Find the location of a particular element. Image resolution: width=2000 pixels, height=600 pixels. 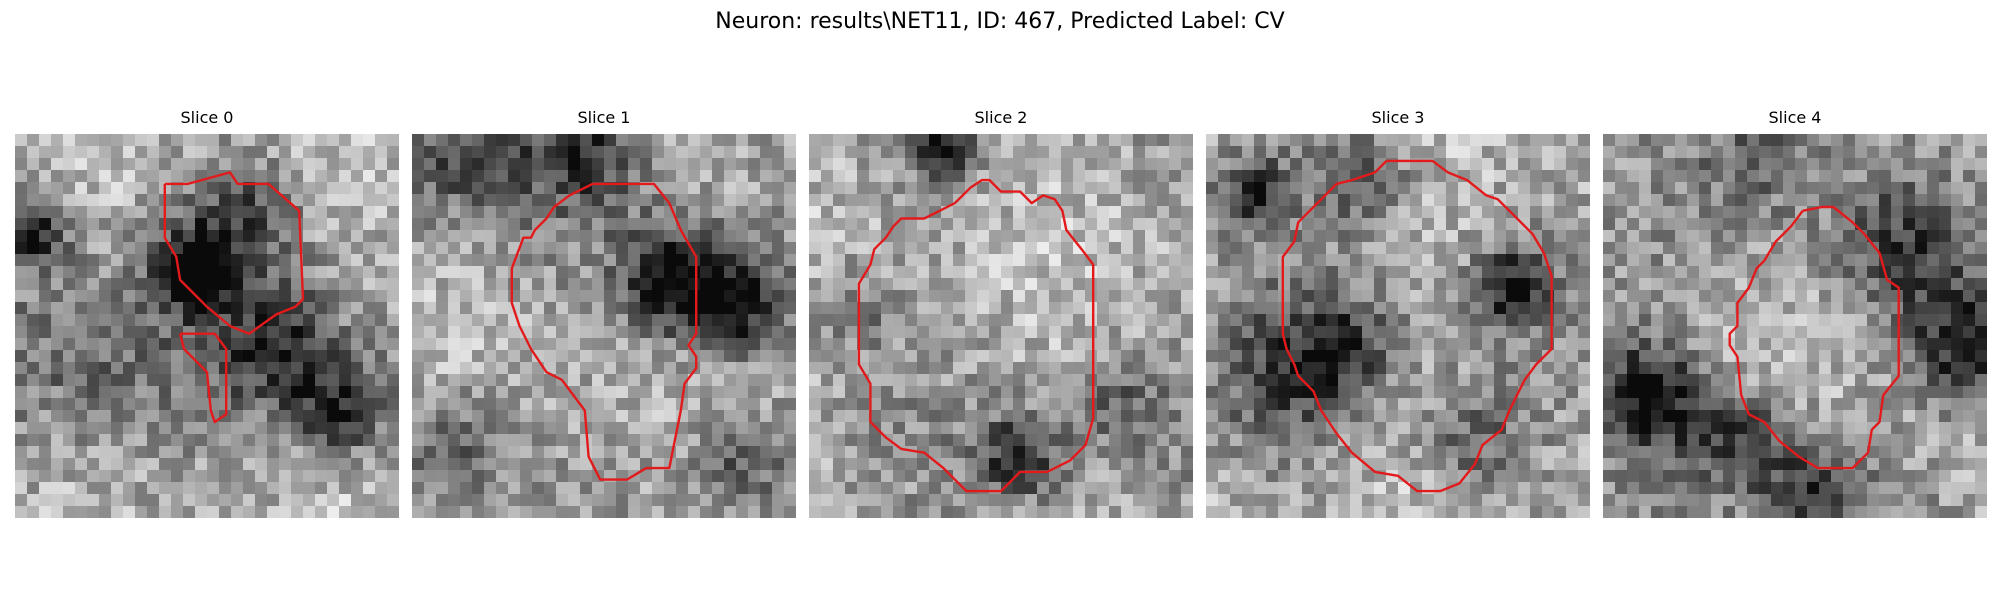

slice-title-1: Slice 1 is located at coordinates (604, 117).